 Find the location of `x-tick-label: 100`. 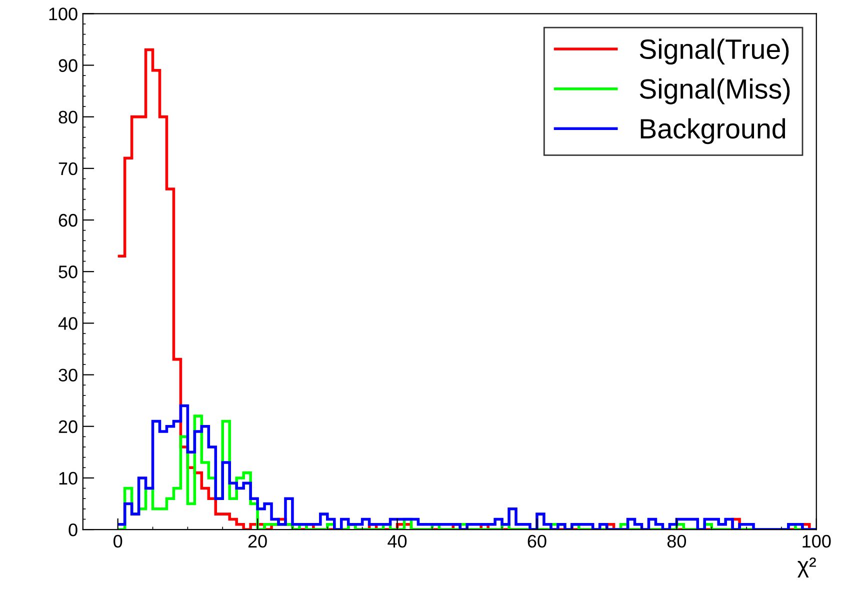

x-tick-label: 100 is located at coordinates (816, 541).